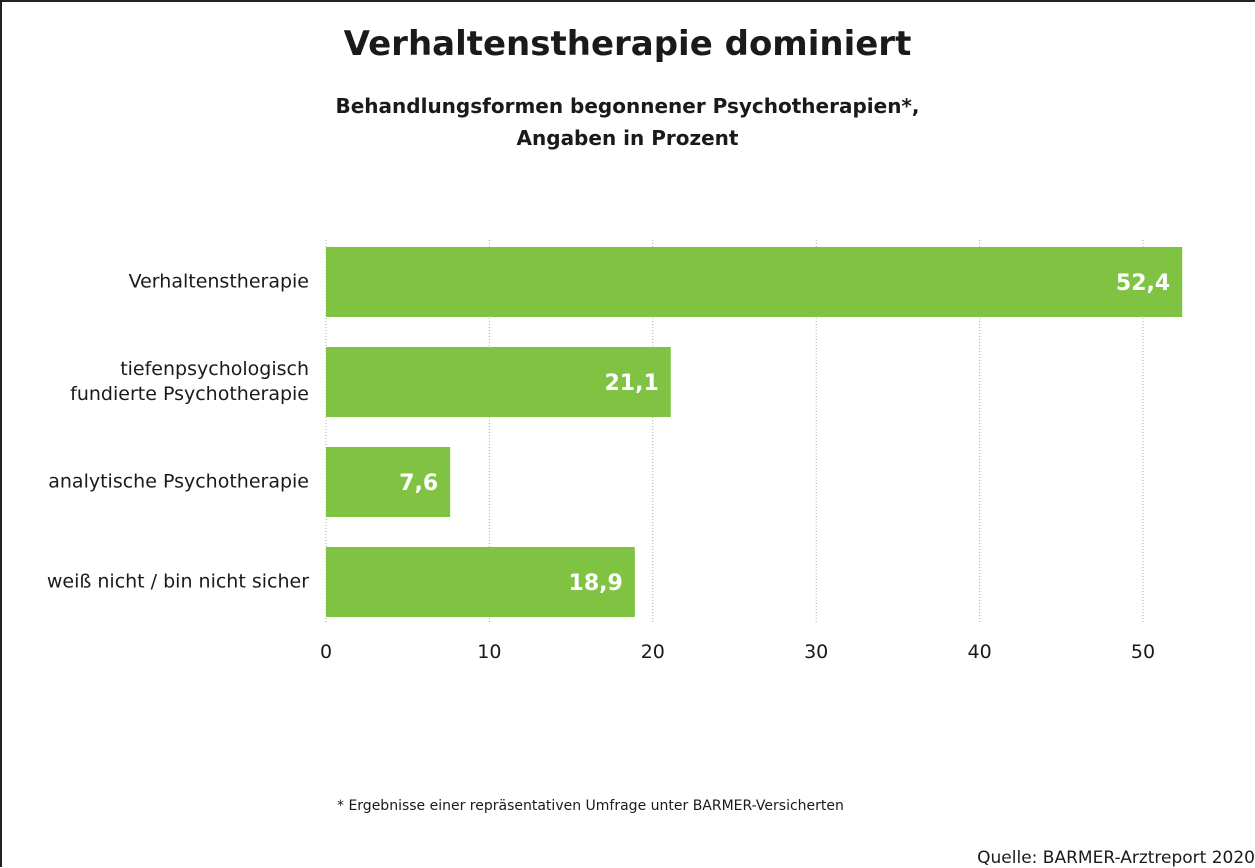 The image size is (1255, 868). What do you see at coordinates (1116, 858) in the screenshot?
I see `source: Quelle: BARMER-Arztreport 2020` at bounding box center [1116, 858].